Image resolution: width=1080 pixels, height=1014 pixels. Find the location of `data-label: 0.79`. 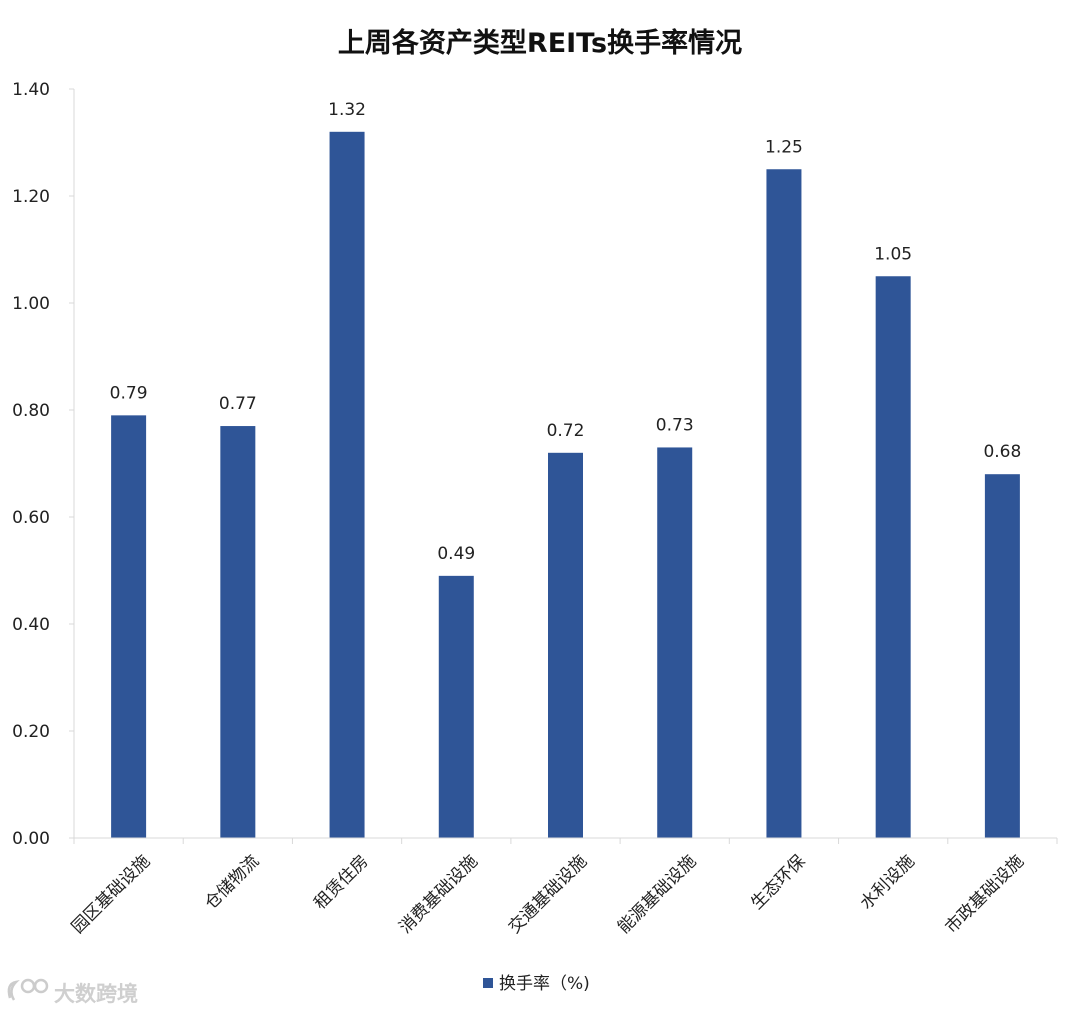

data-label: 0.79 is located at coordinates (129, 393).